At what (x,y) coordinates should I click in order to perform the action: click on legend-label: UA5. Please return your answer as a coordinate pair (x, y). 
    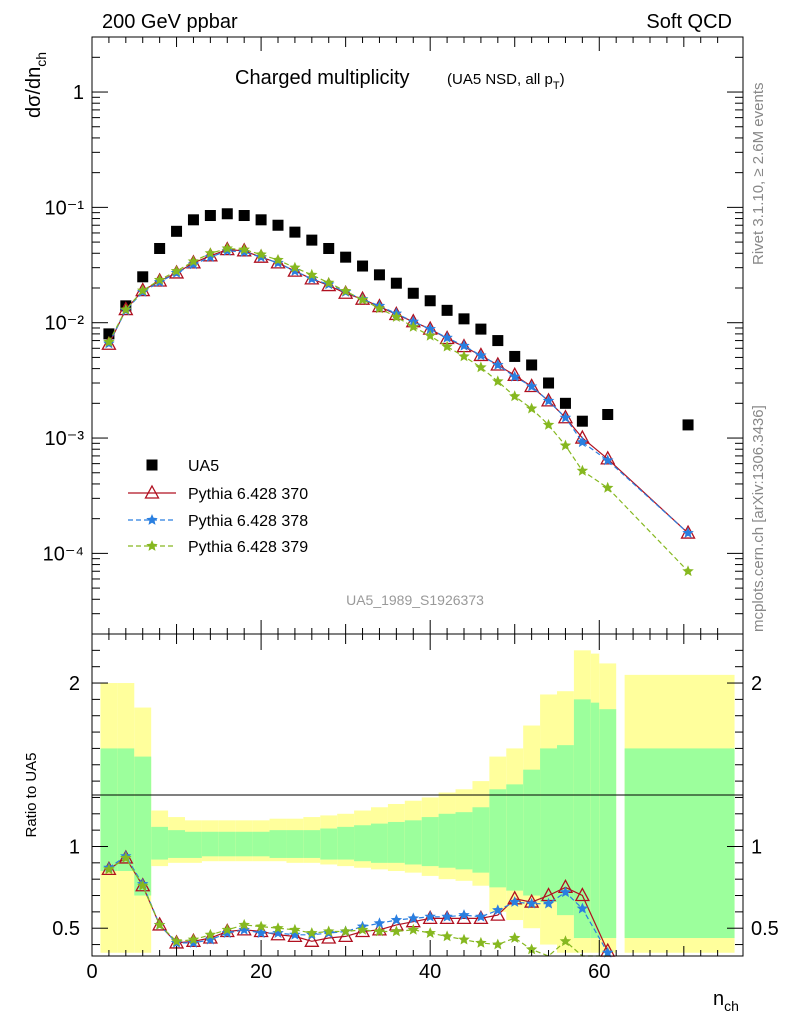
    Looking at the image, I should click on (203, 466).